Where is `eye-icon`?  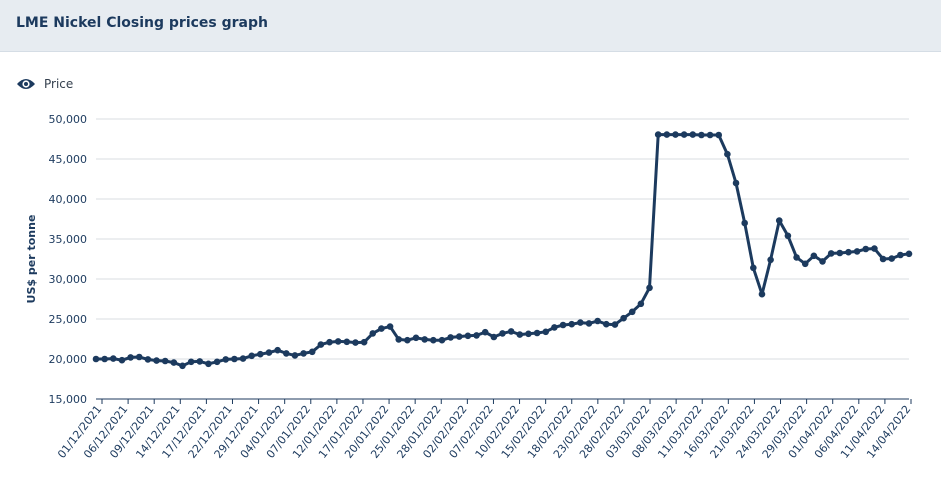
eye-icon is located at coordinates (26, 84).